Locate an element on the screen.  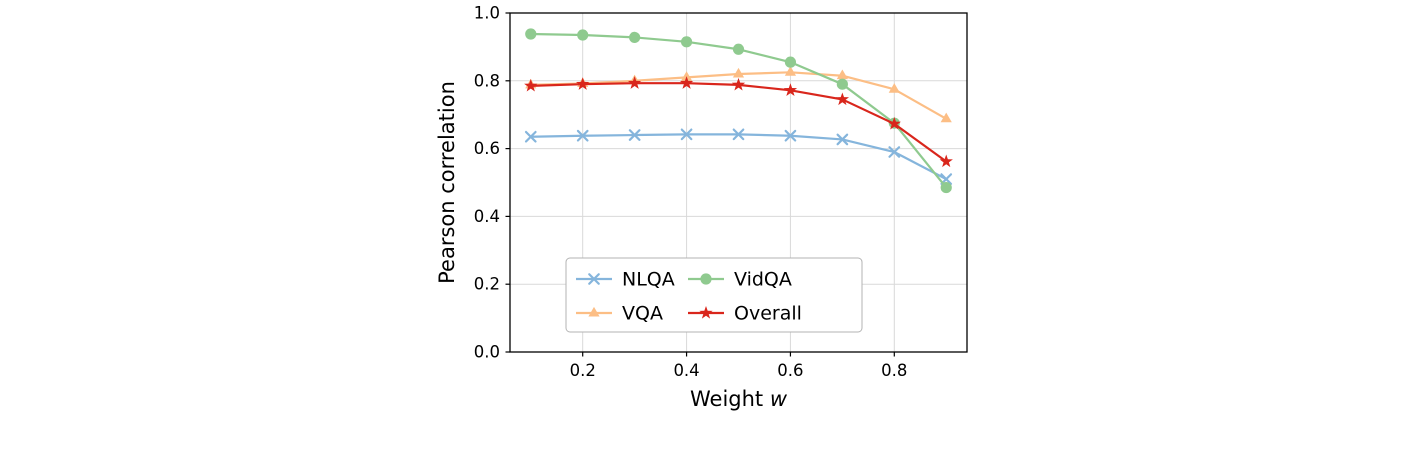
series-nlqa is located at coordinates (738, 156).